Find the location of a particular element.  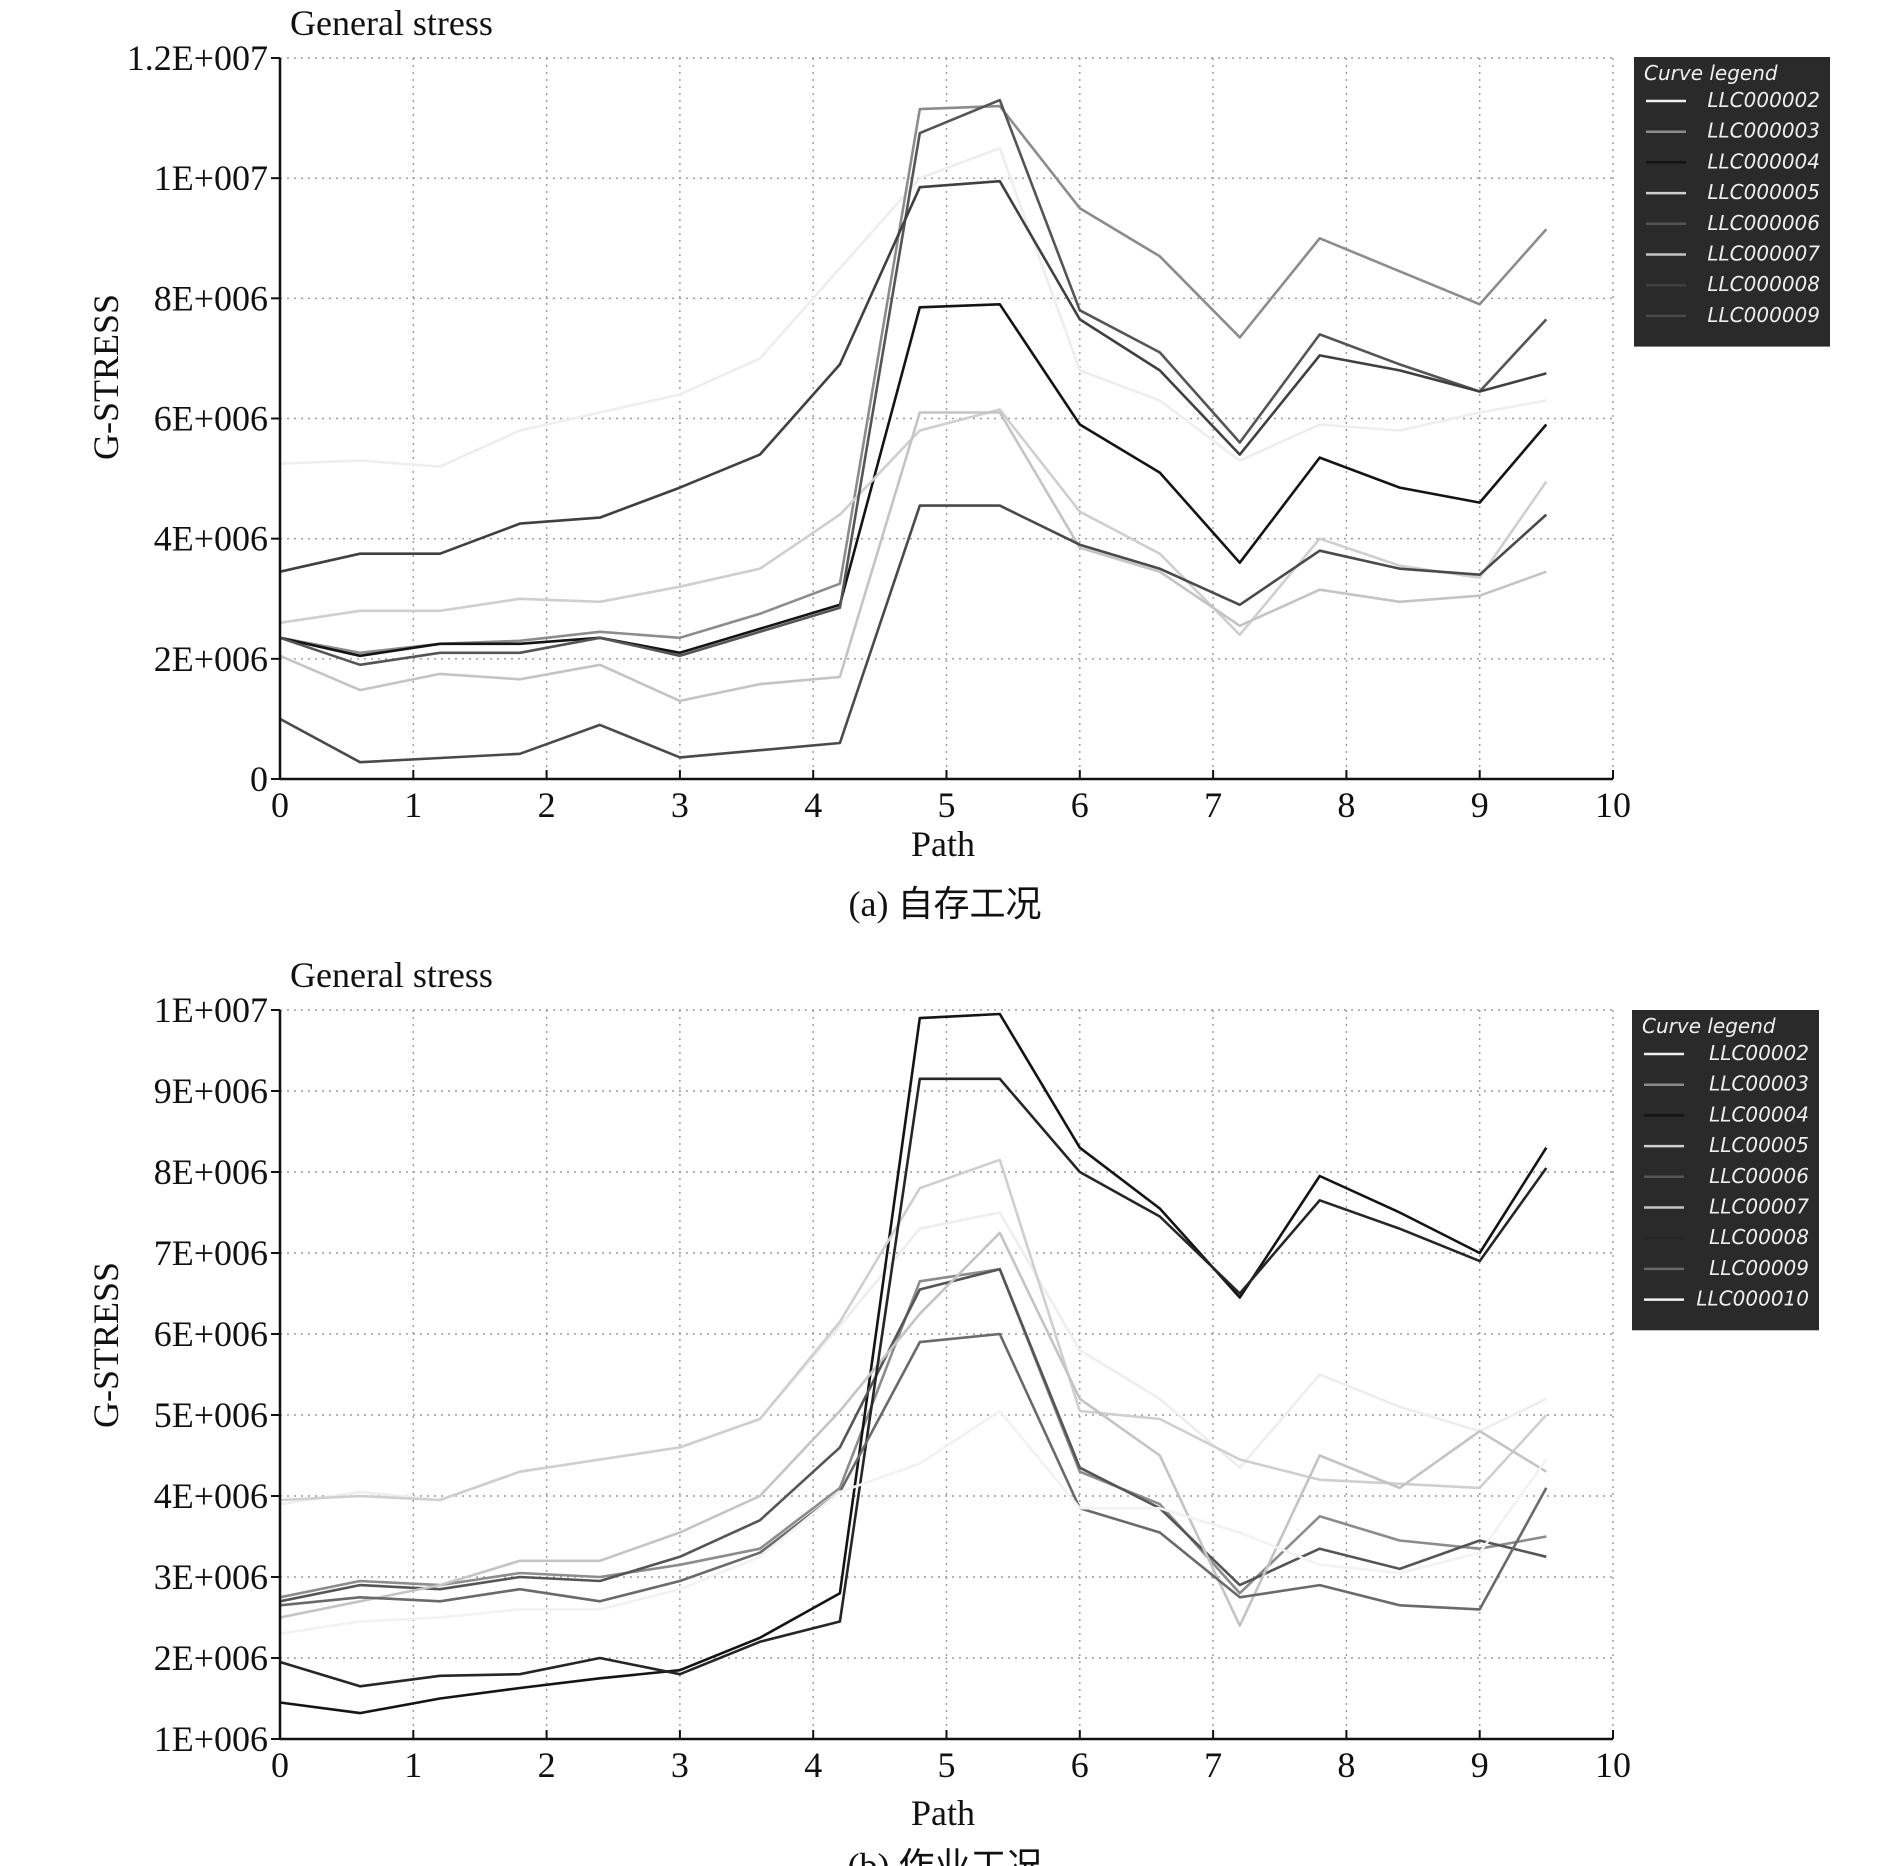

legend-entry: LLC000004 is located at coordinates (1763, 161).